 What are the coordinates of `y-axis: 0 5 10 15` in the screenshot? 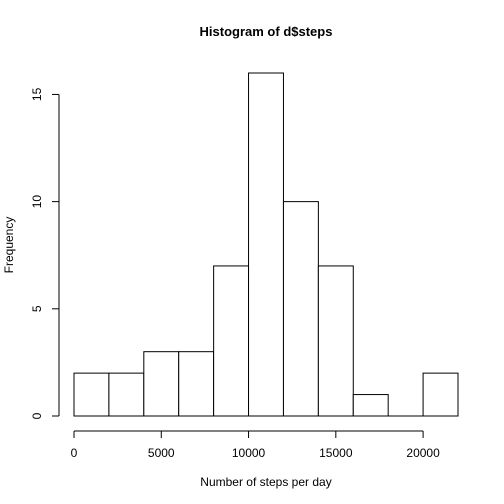 It's located at (45, 253).